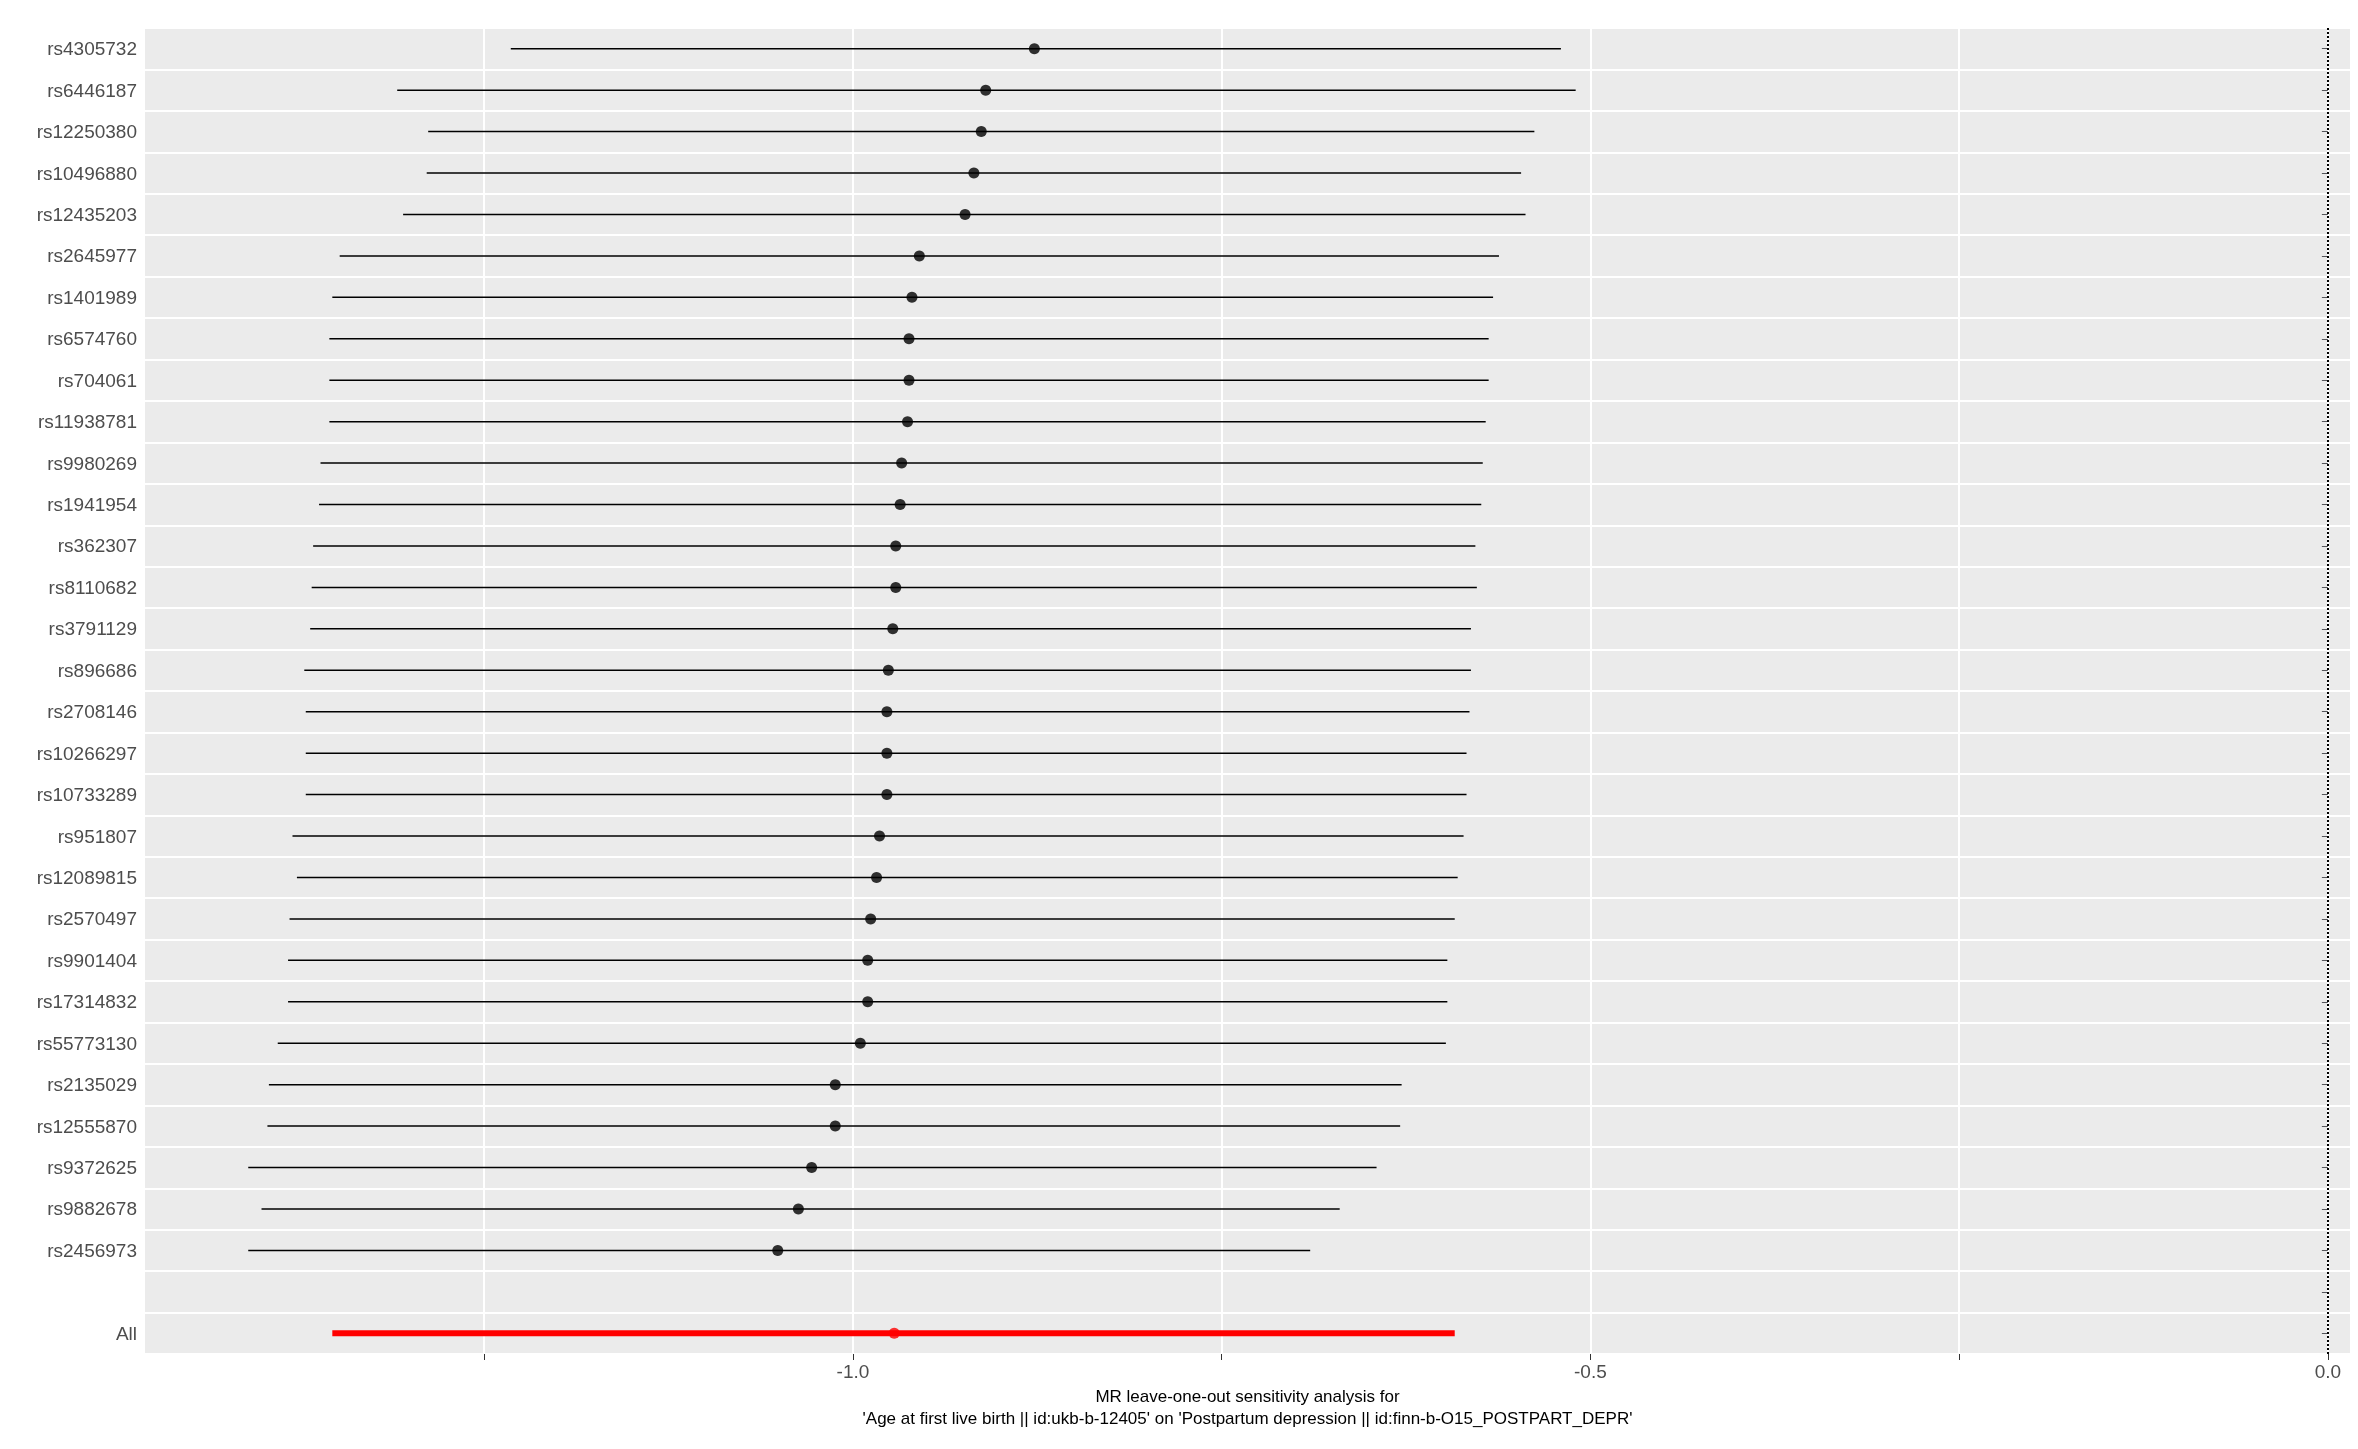 The height and width of the screenshot is (1449, 2358). Describe the element at coordinates (126, 1333) in the screenshot. I see `y-tick-label: All` at that location.